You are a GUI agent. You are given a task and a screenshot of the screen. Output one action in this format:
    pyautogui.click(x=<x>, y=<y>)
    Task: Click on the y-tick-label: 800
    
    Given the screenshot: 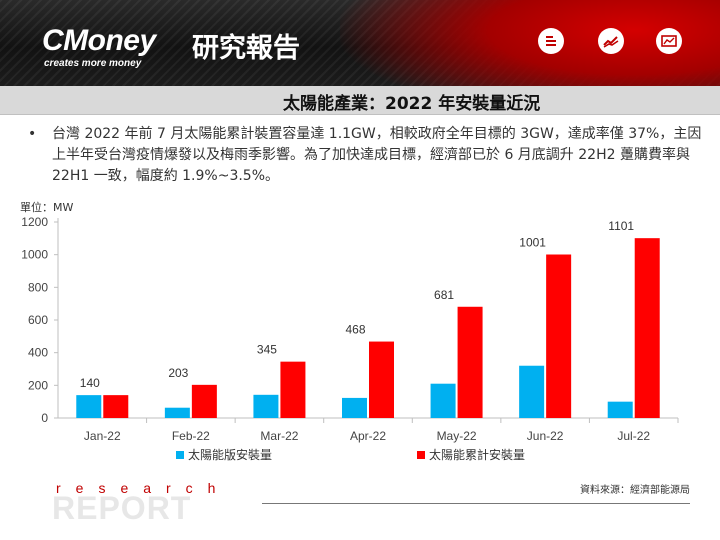 What is the action you would take?
    pyautogui.click(x=38, y=287)
    